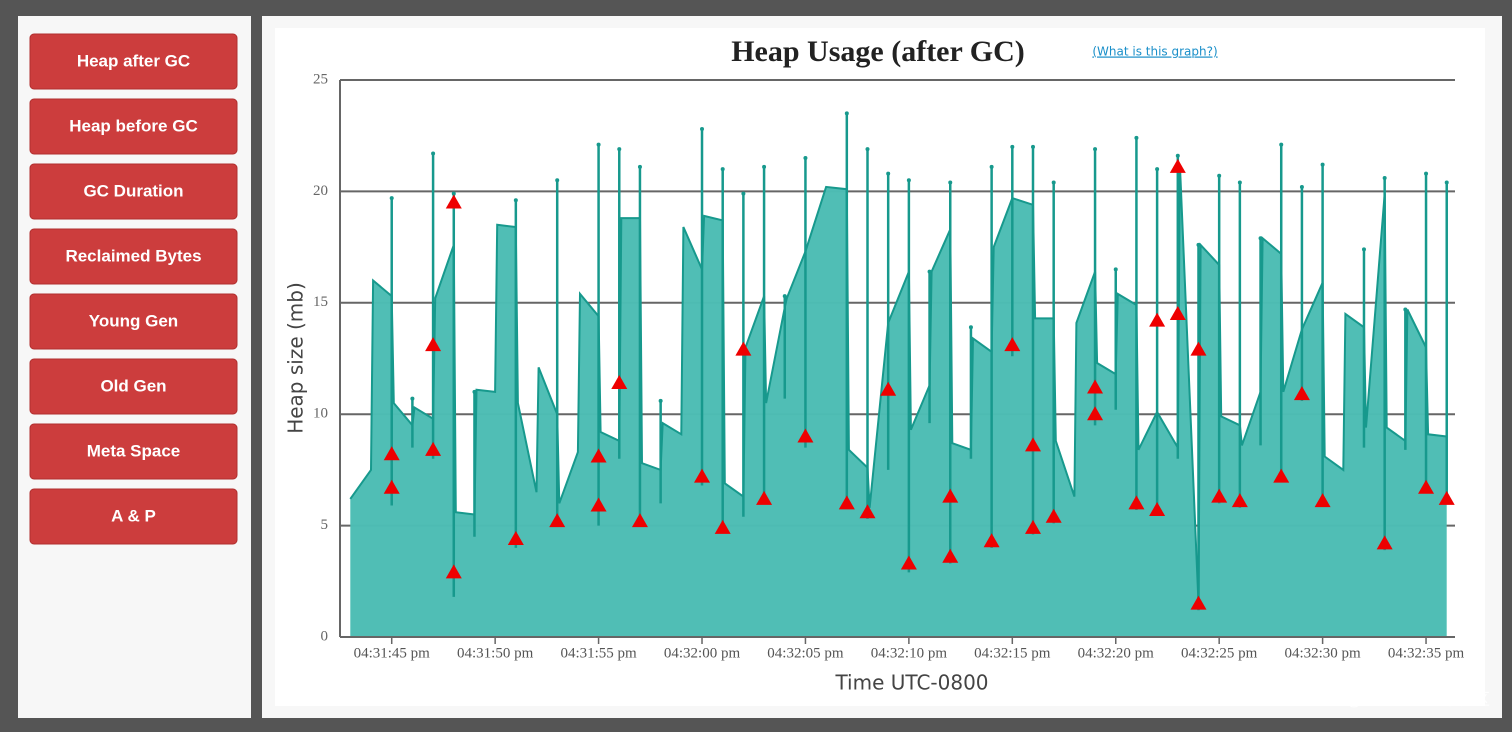 Image resolution: width=1512 pixels, height=732 pixels. I want to click on nav-button: Old Gen, so click(133, 386).